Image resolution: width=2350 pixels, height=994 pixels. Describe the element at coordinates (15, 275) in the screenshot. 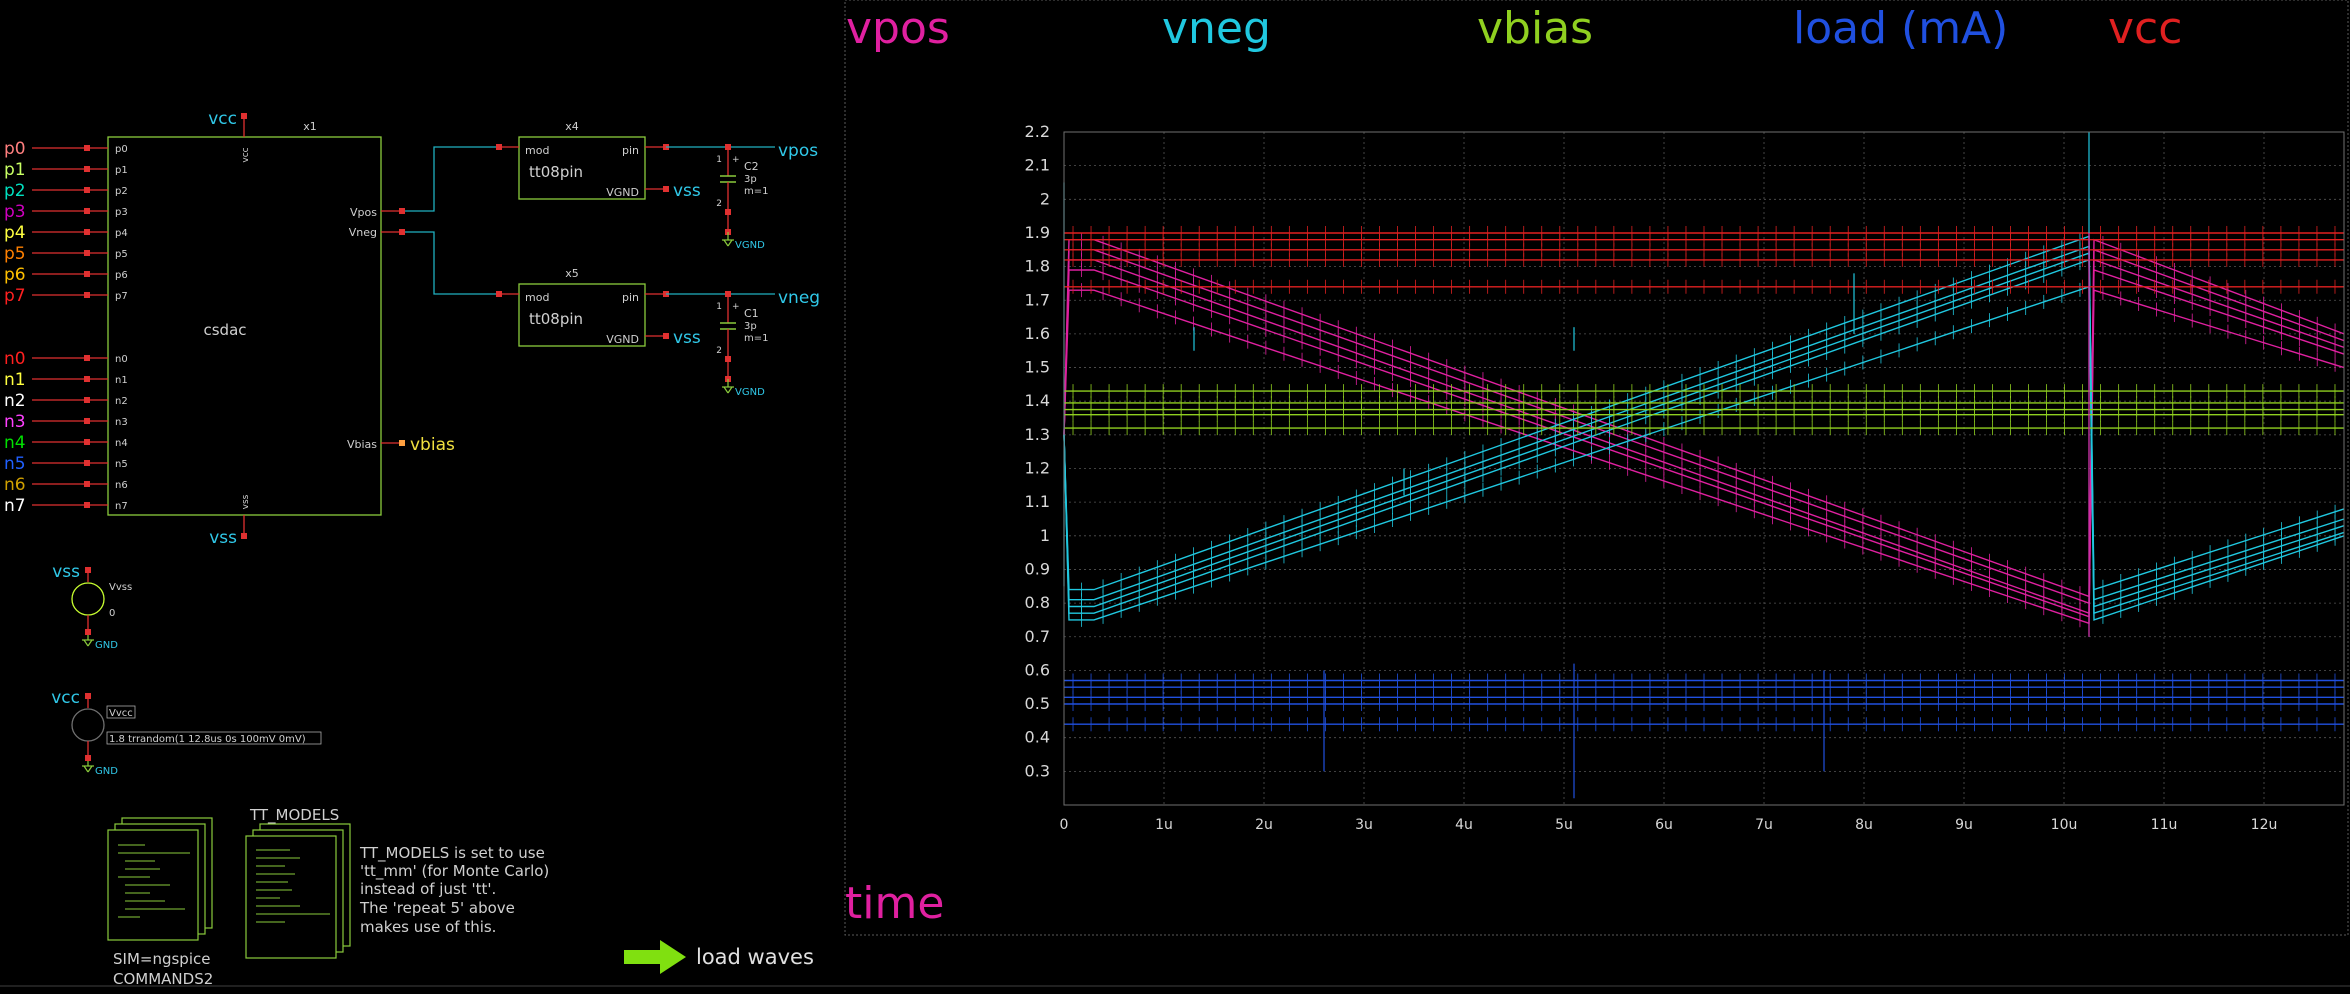

I see `net-label-p6: p6` at that location.